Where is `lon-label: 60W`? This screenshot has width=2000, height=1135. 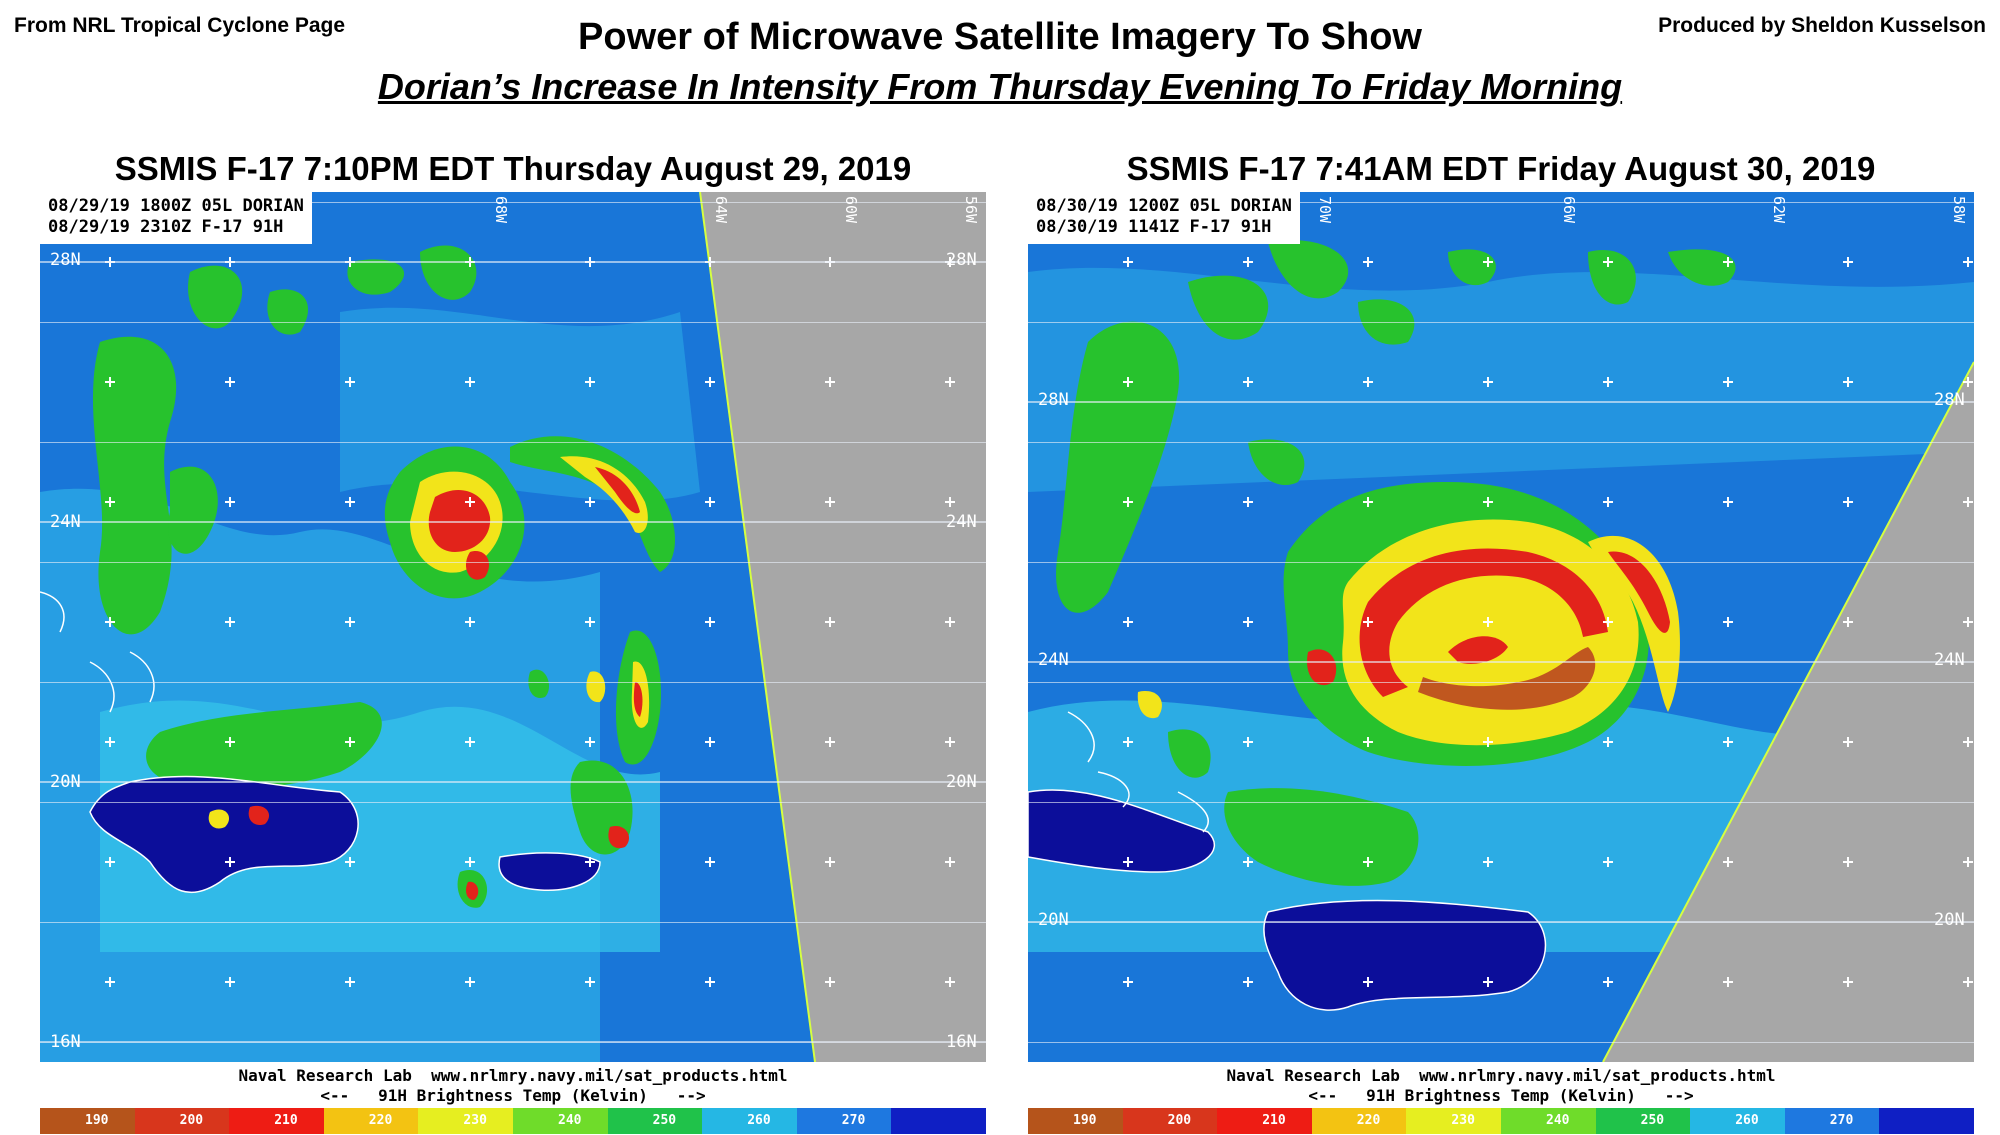
lon-label: 60W is located at coordinates (851, 210).